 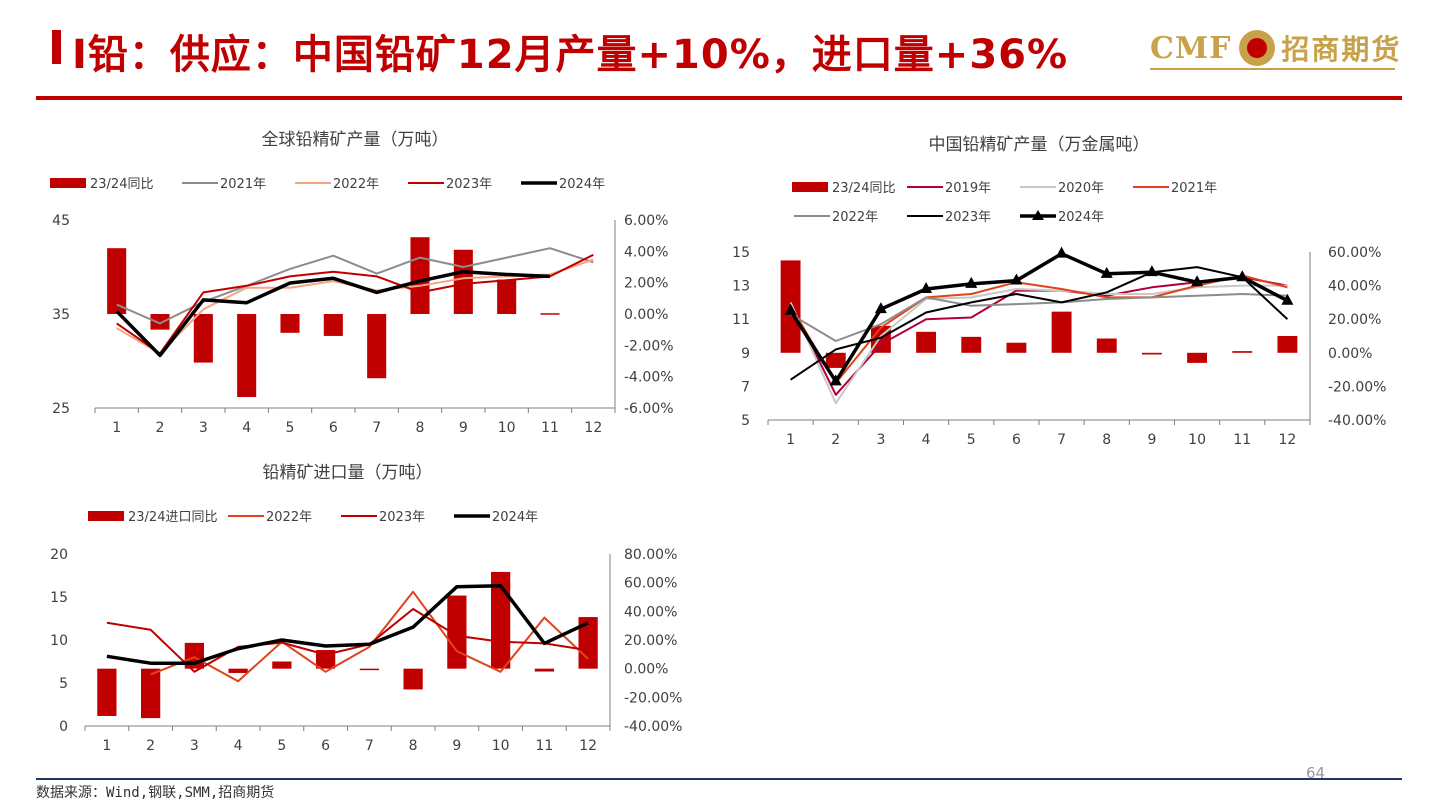 I want to click on y2-tick-label: 2.00%, so click(x=646, y=284).